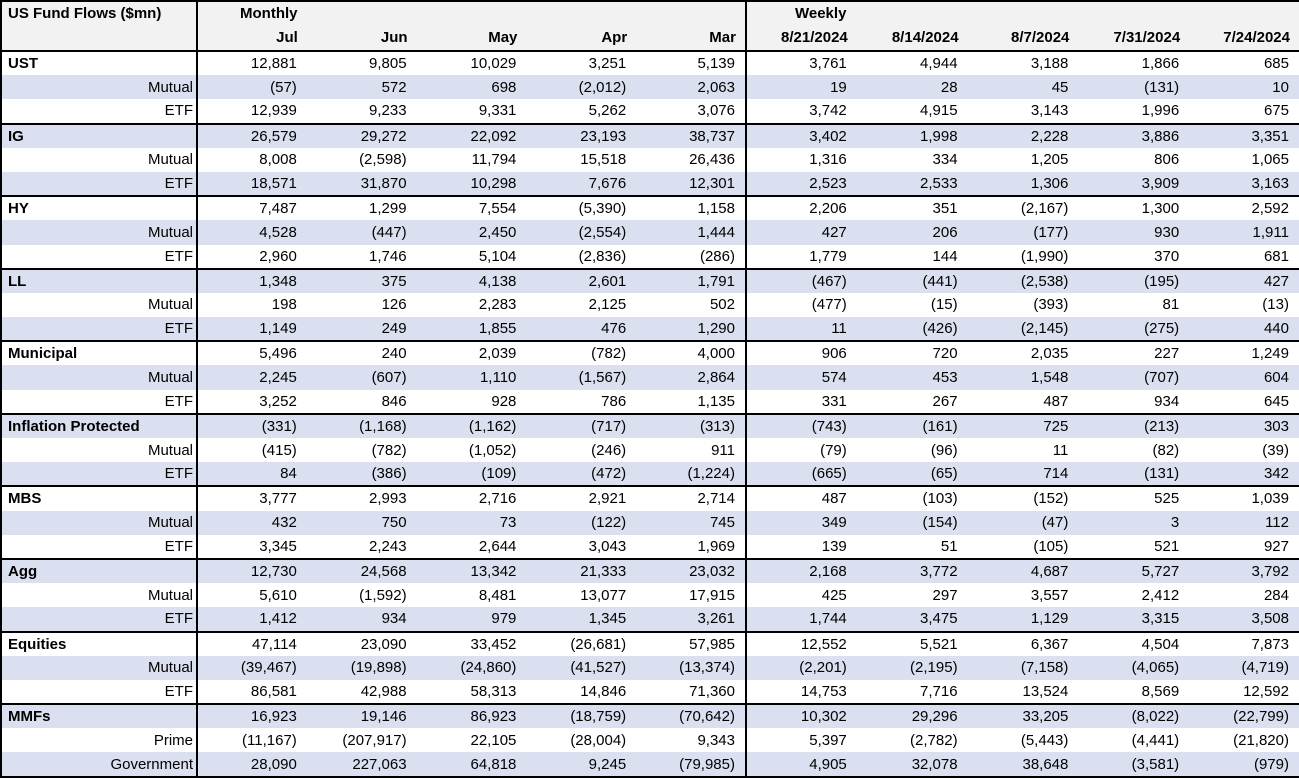 The width and height of the screenshot is (1299, 778). What do you see at coordinates (252, 353) in the screenshot?
I see `monthly-value-cell: 5,496` at bounding box center [252, 353].